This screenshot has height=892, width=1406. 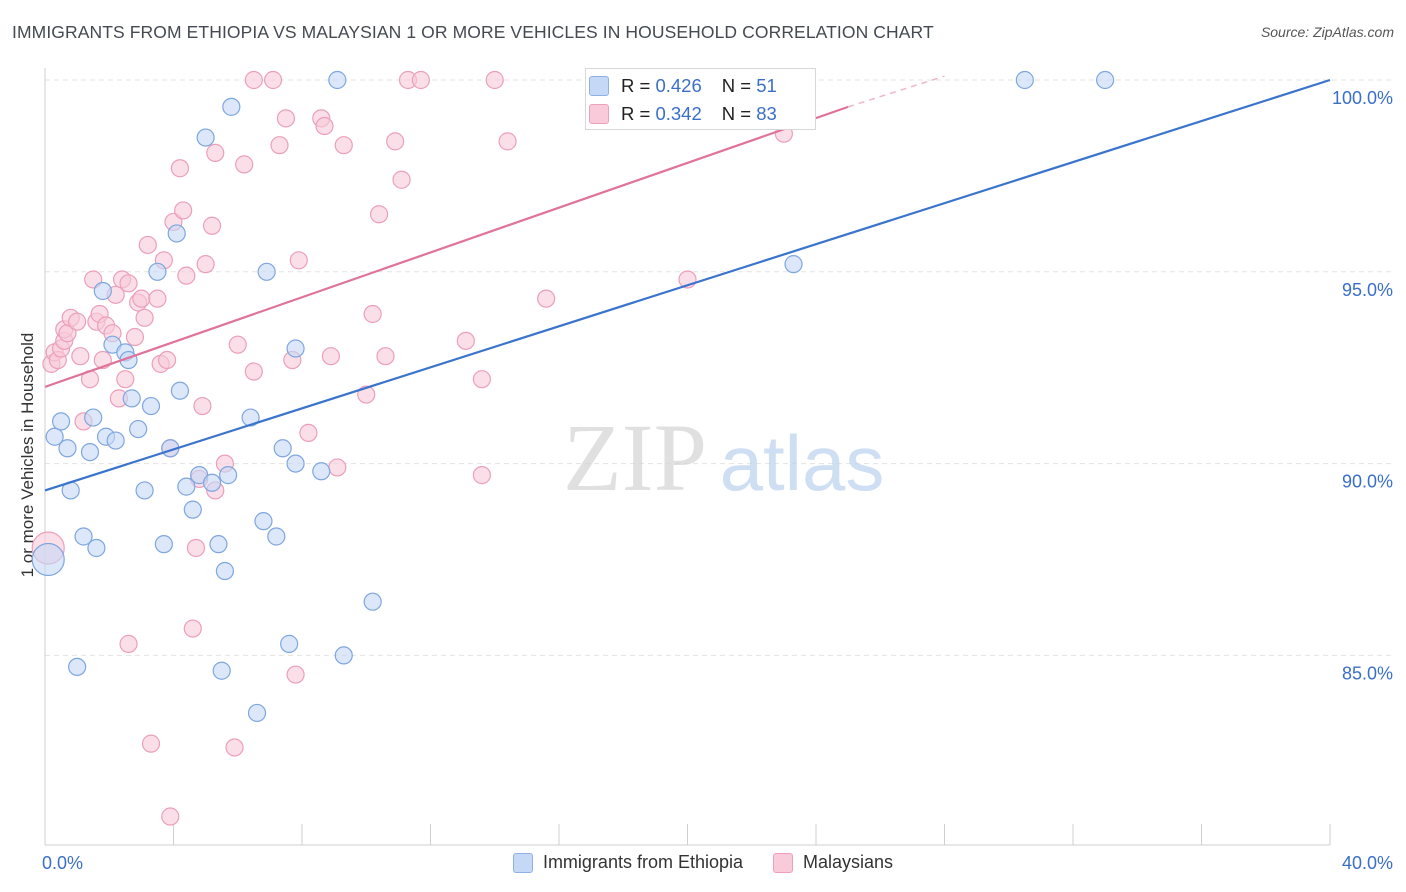 I want to click on r-label: R =, so click(x=636, y=85).